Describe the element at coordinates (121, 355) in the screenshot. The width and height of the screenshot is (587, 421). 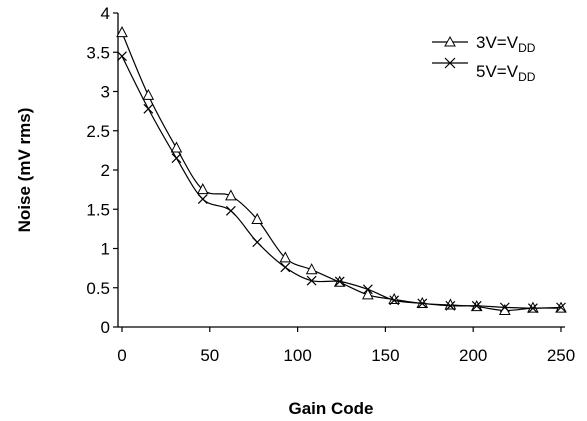
I see `x-tick-label: 0` at that location.